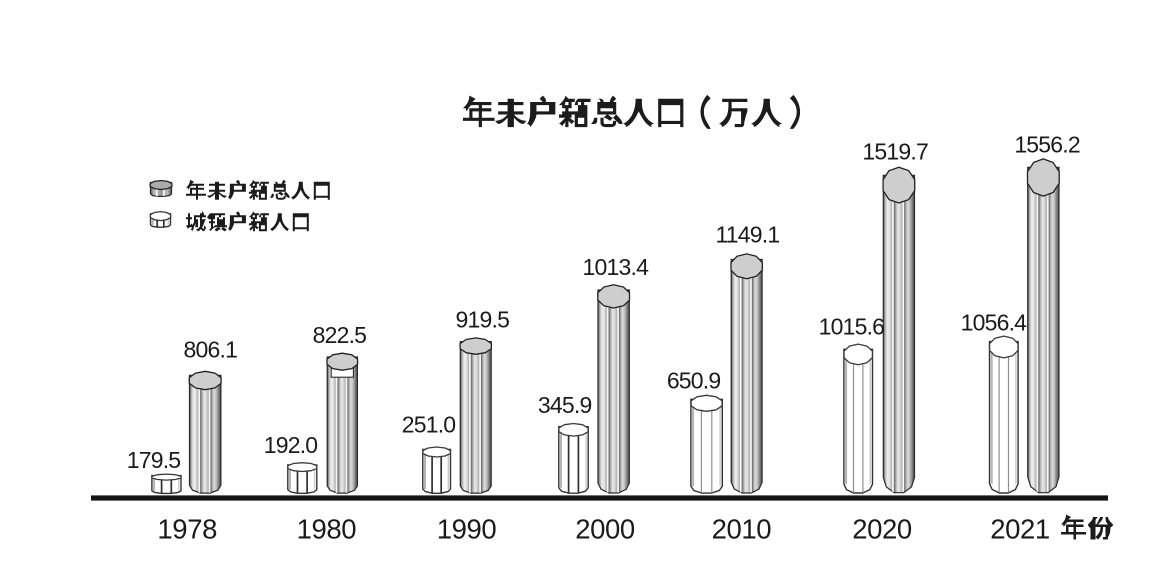  Describe the element at coordinates (994, 323) in the screenshot. I see `svg-text: 1056.4` at that location.